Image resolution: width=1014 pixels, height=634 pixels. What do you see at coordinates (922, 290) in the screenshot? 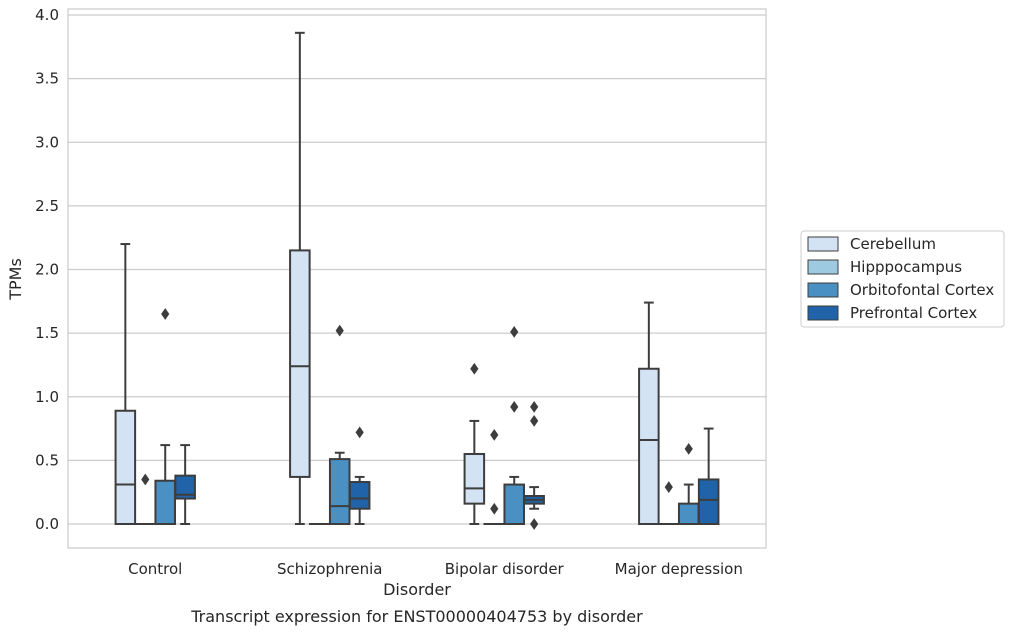
I see `legend-label: Orbitofontal Cortex` at bounding box center [922, 290].